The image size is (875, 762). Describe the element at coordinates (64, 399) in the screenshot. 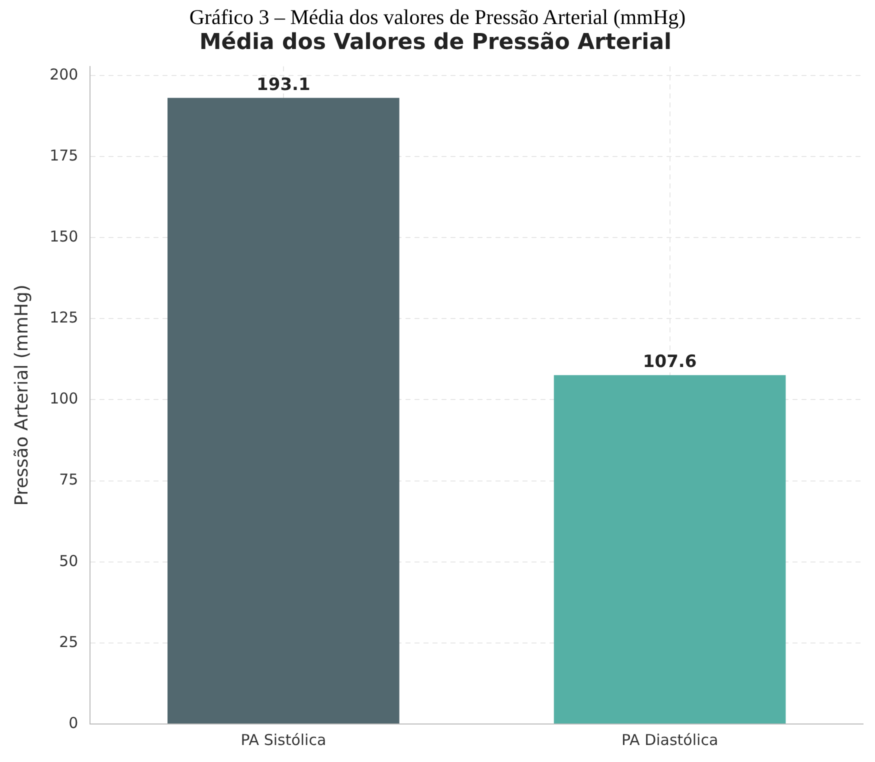

I see `y-tick-label: 100` at that location.